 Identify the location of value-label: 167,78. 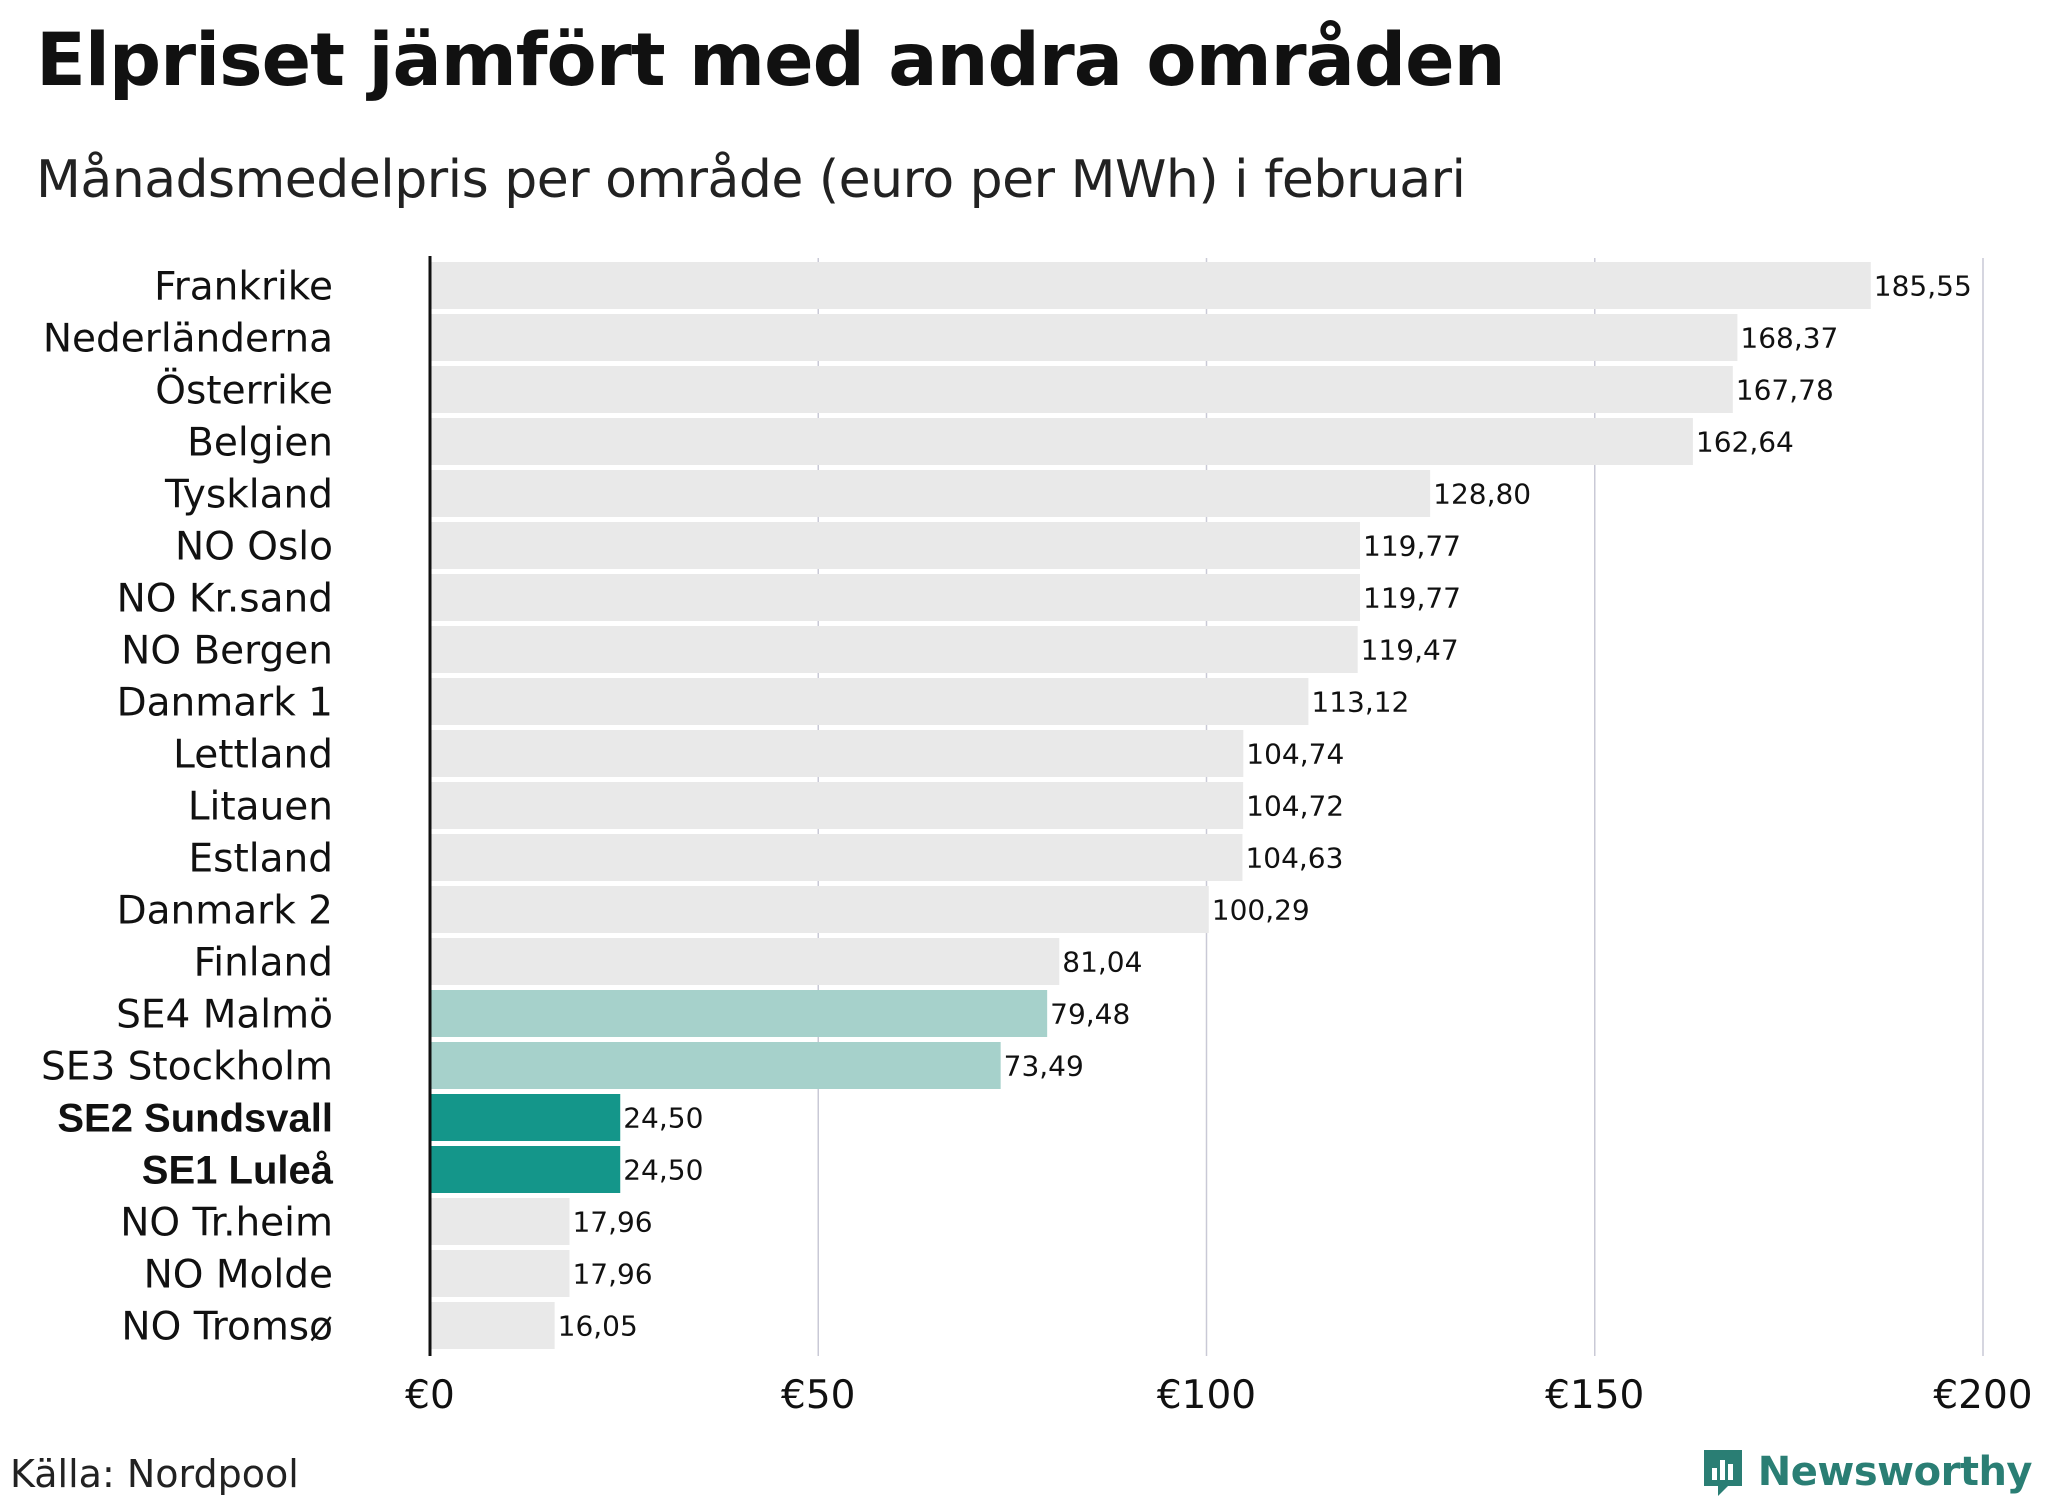
(1785, 390).